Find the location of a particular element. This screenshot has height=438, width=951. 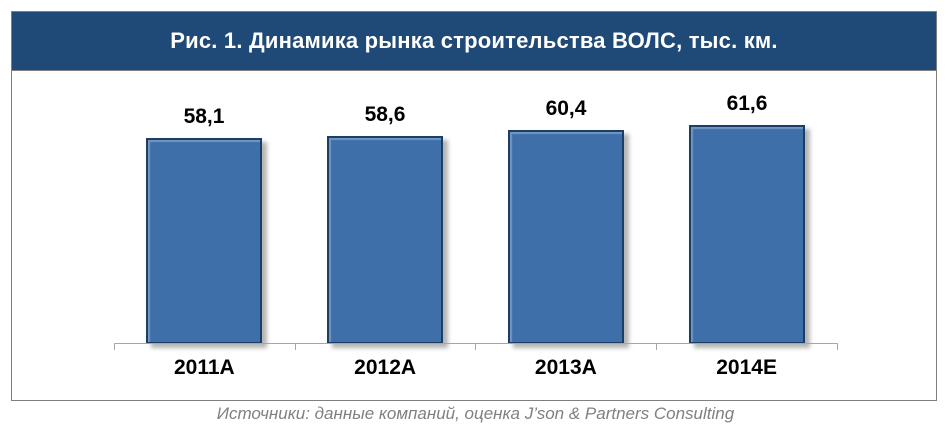

bar-group-2011: 58,1 is located at coordinates (204, 224).